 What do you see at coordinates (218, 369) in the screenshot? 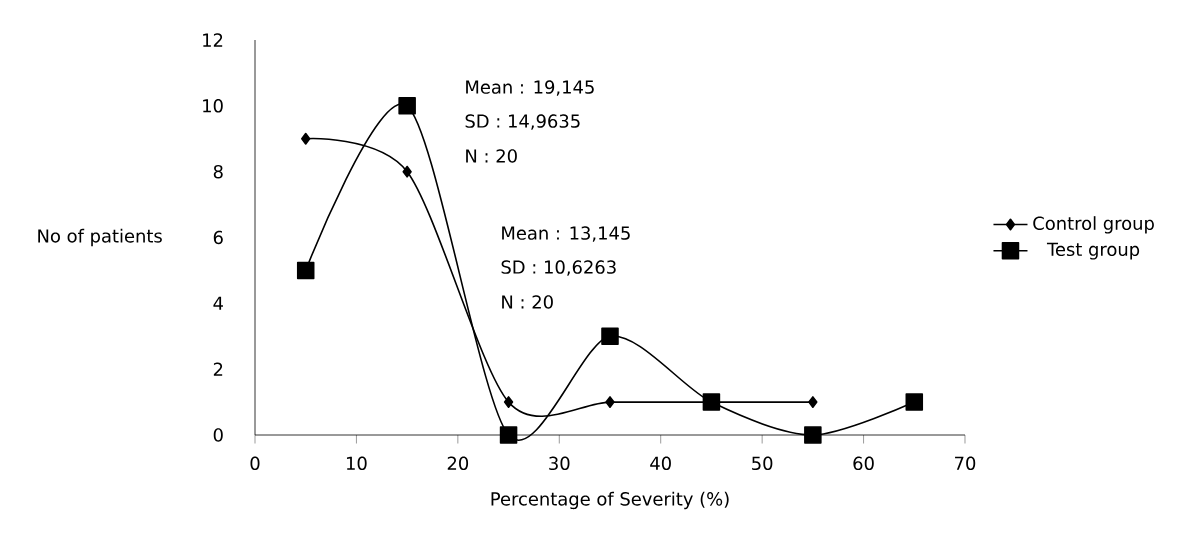
I see `y-tick-label: 2` at bounding box center [218, 369].